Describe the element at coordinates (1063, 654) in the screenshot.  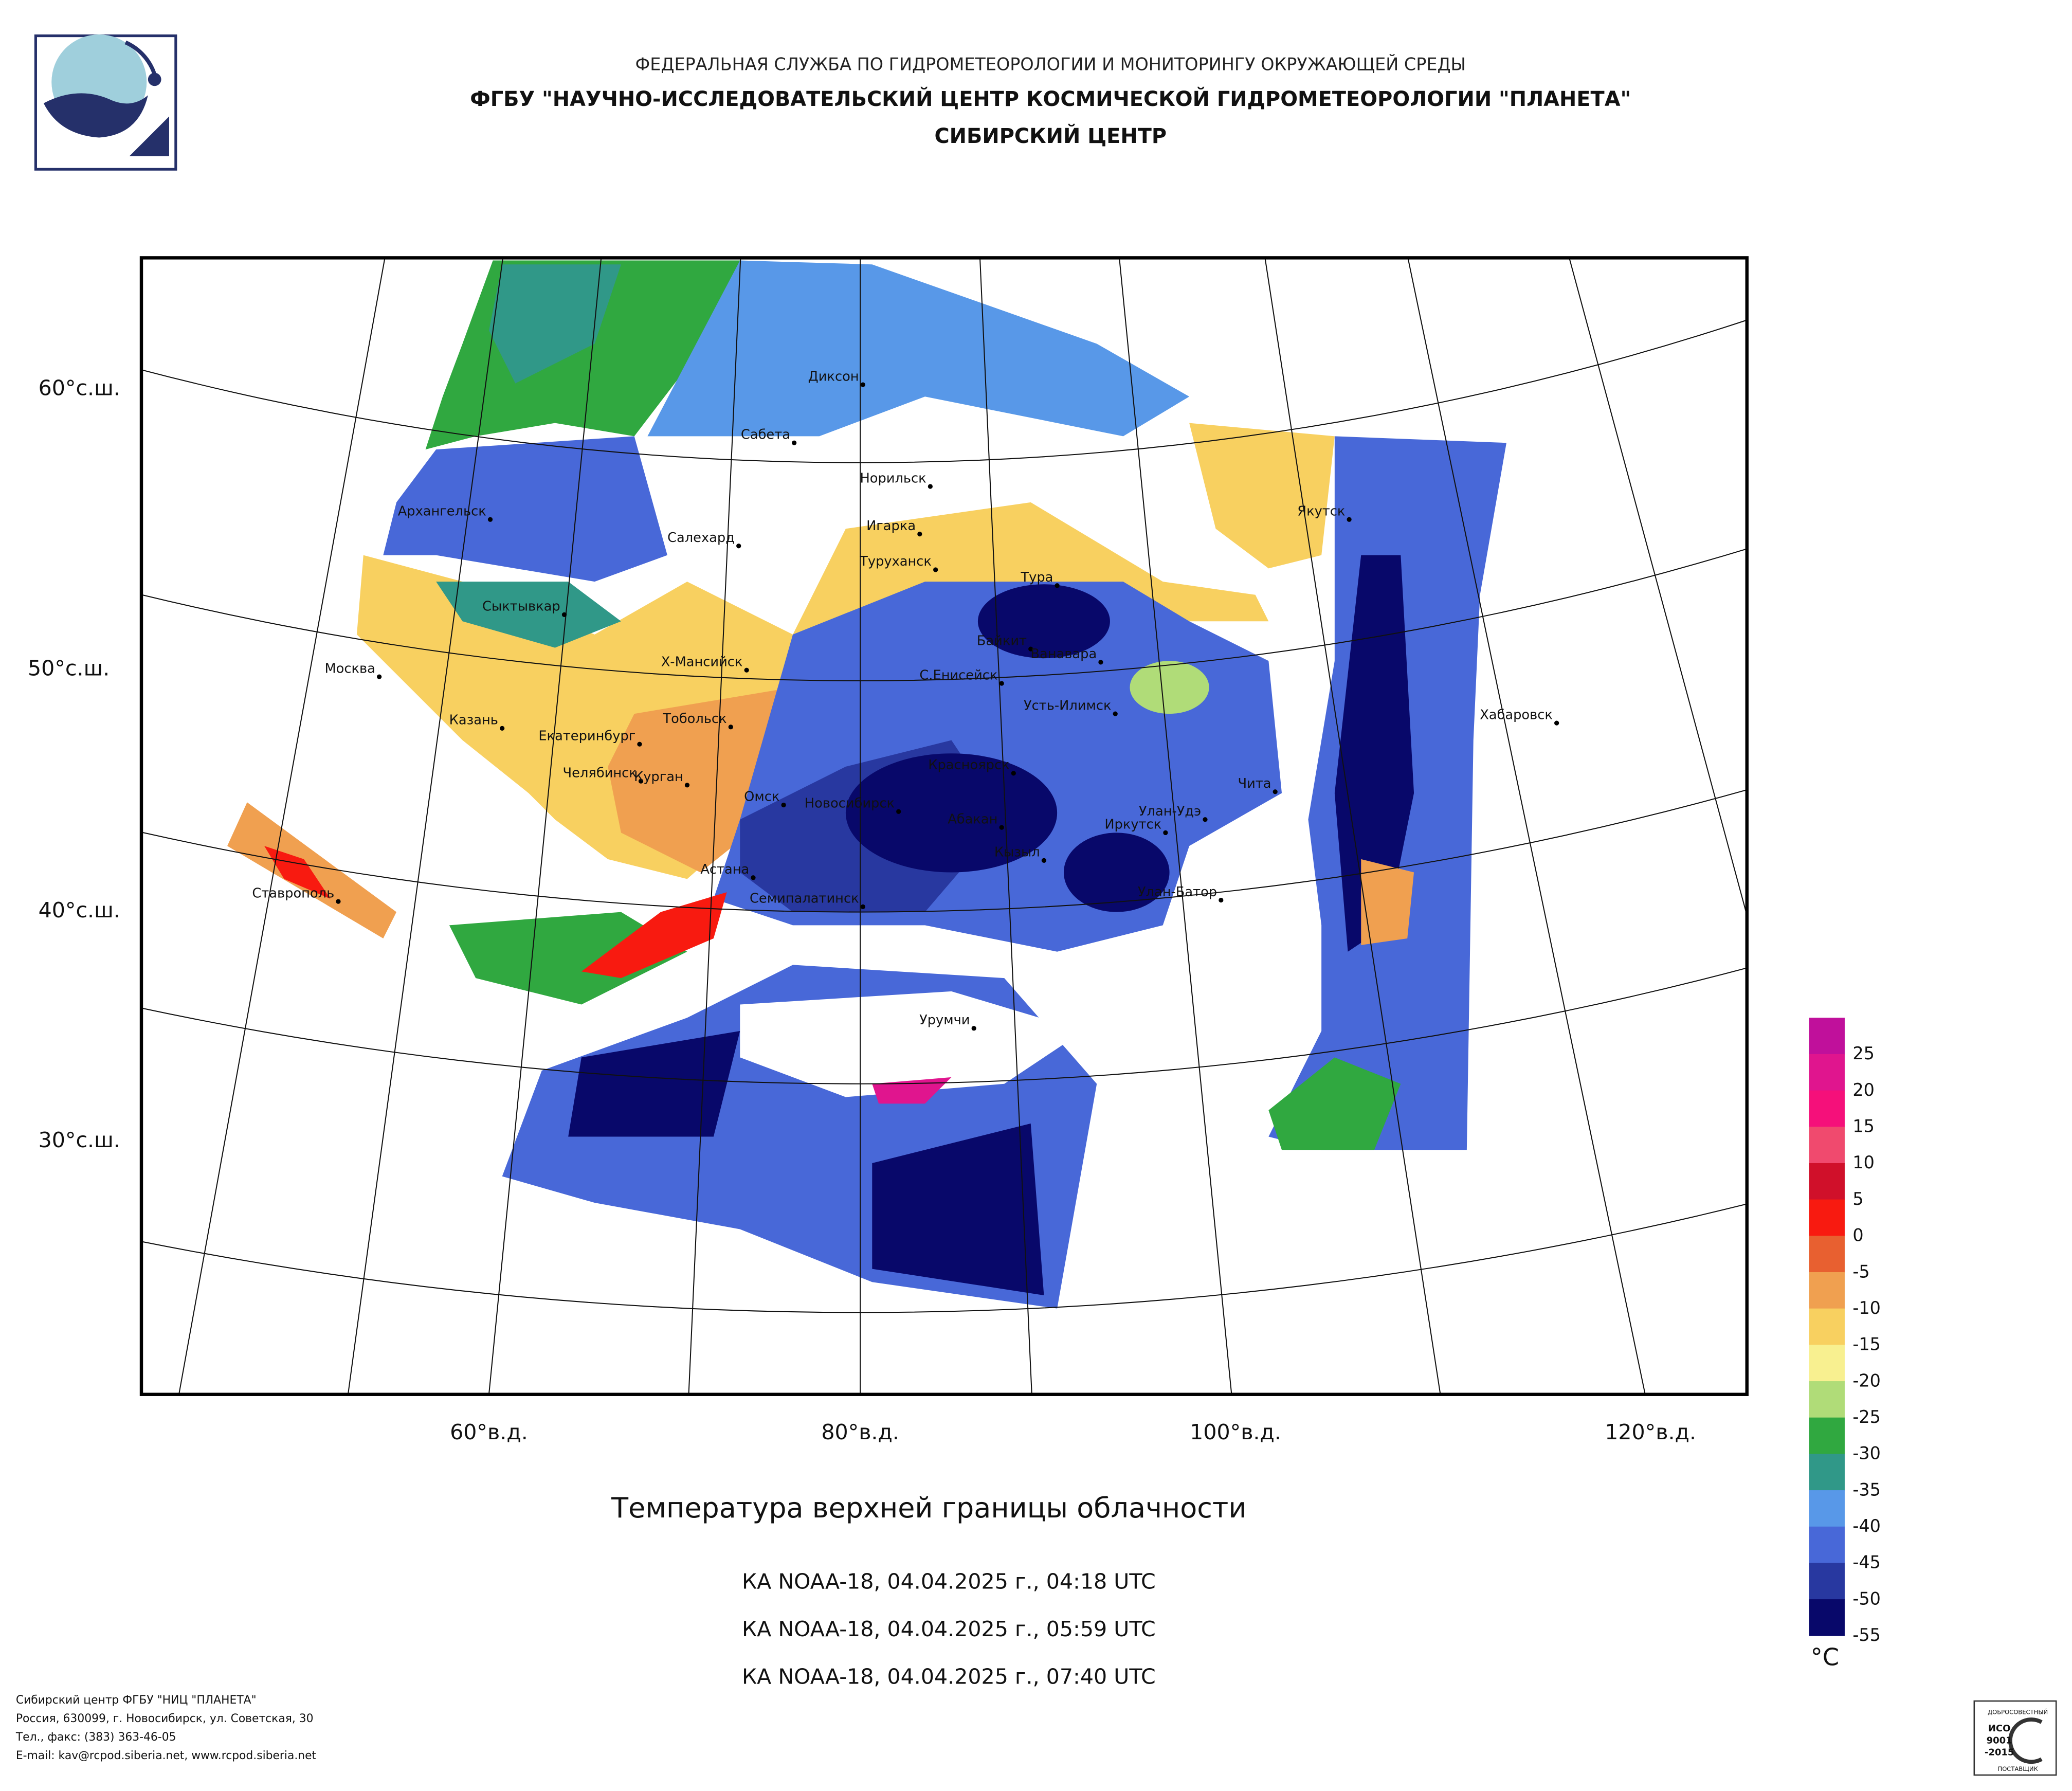
I see `city-label: Ванавара` at that location.